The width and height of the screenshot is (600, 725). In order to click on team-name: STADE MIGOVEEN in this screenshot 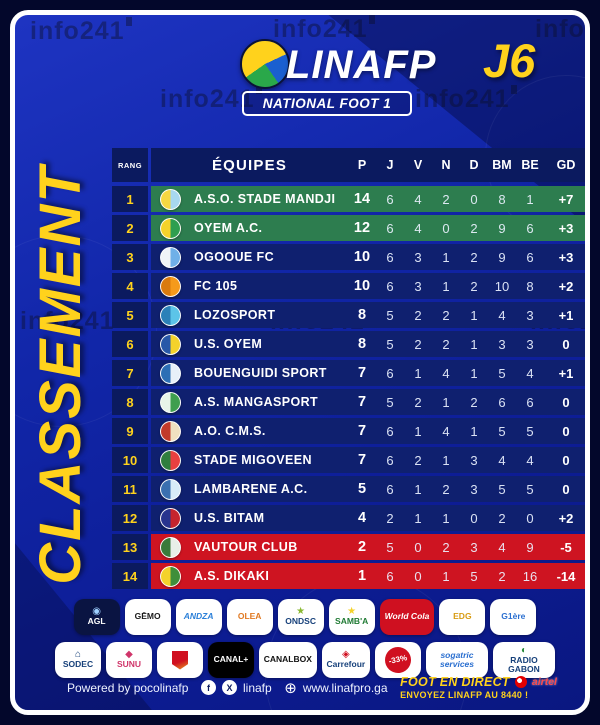, I will do `click(253, 460)`.